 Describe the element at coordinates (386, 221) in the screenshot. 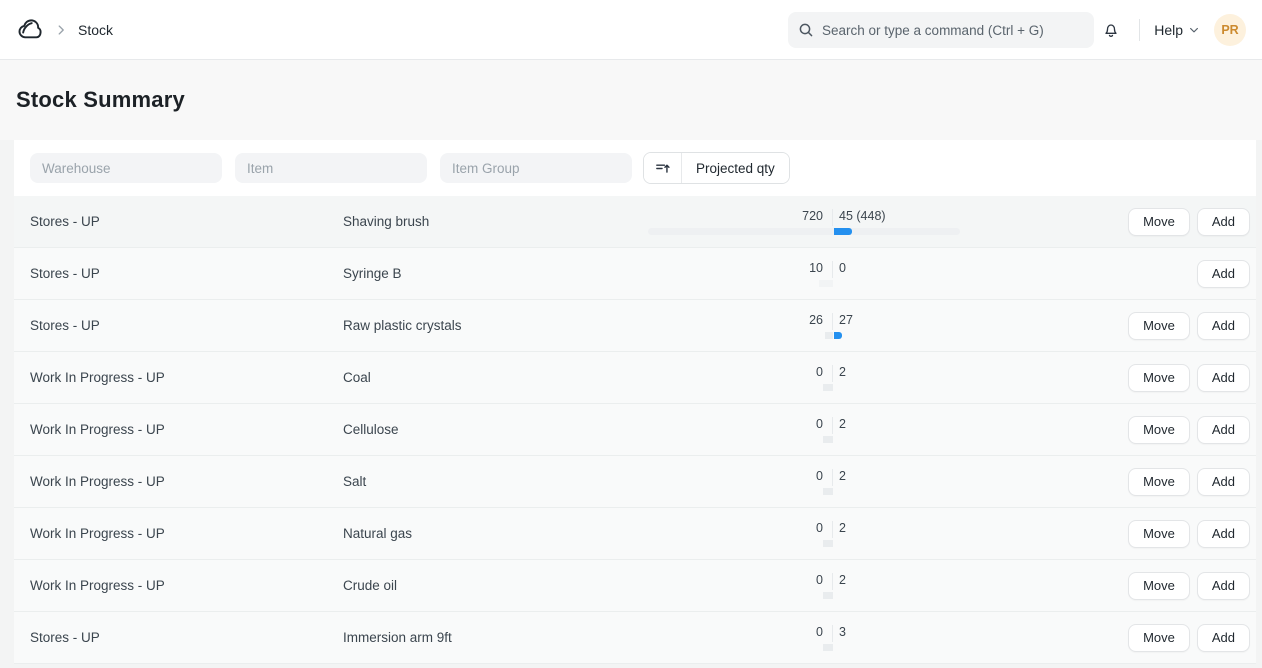

I see `item-cell: Shaving brush` at that location.